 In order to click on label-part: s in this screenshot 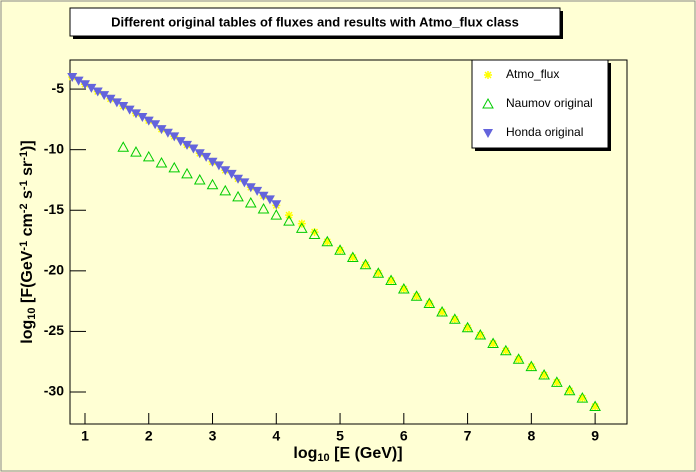, I will do `click(27, 196)`.